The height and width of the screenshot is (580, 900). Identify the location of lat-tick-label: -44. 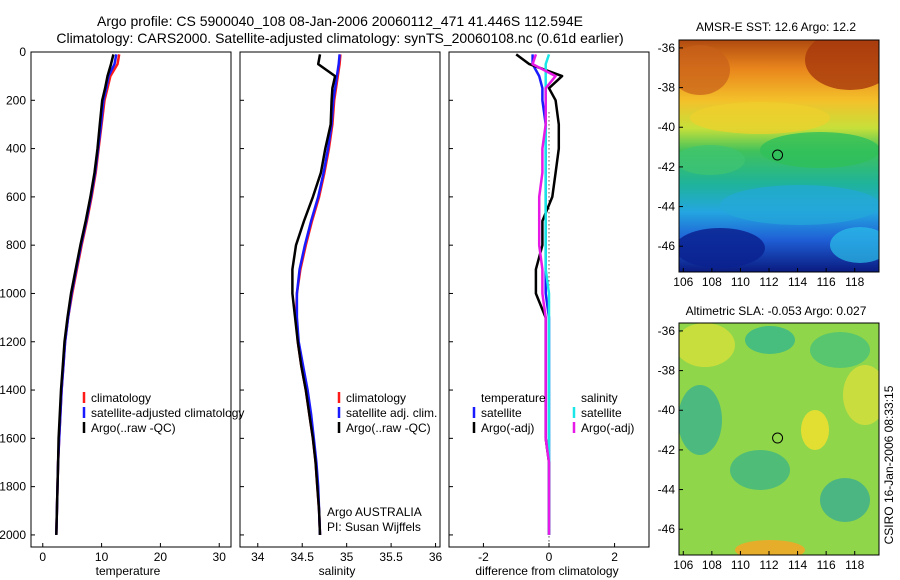
(667, 490).